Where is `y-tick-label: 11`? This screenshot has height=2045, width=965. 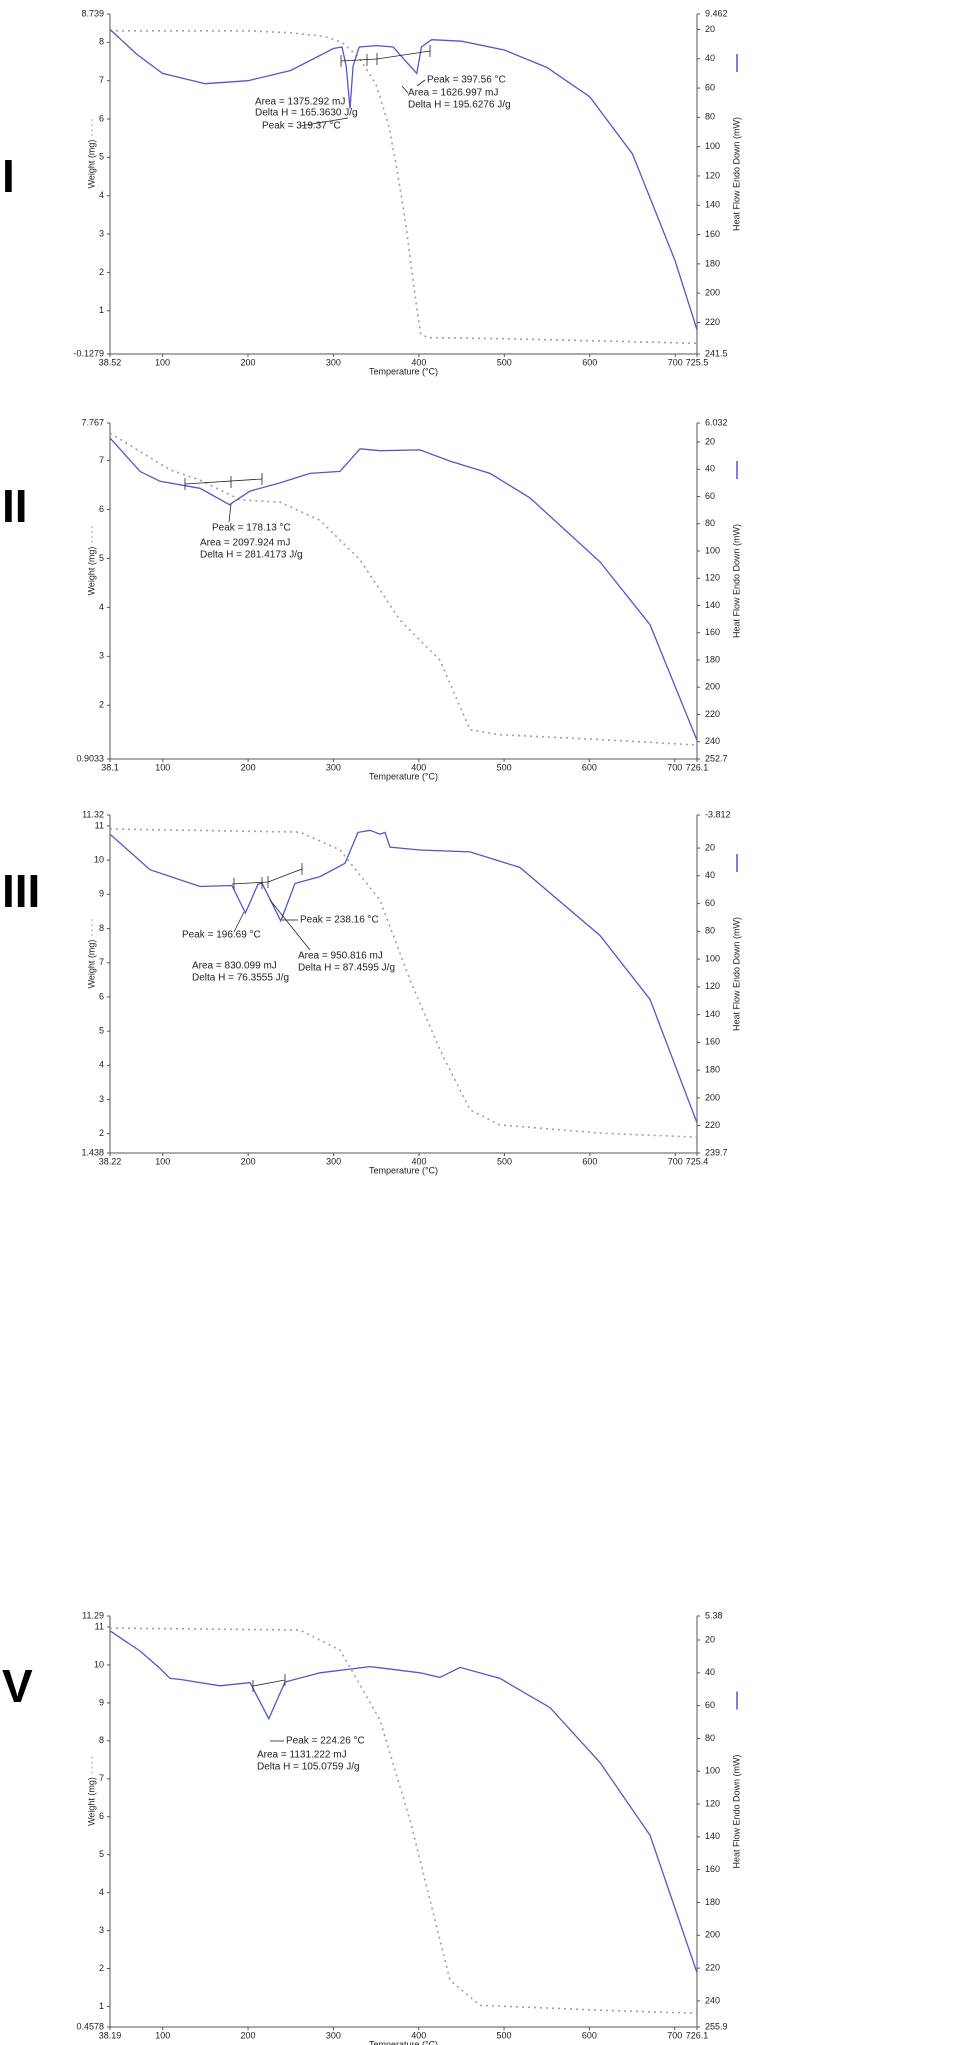 y-tick-label: 11 is located at coordinates (99, 825).